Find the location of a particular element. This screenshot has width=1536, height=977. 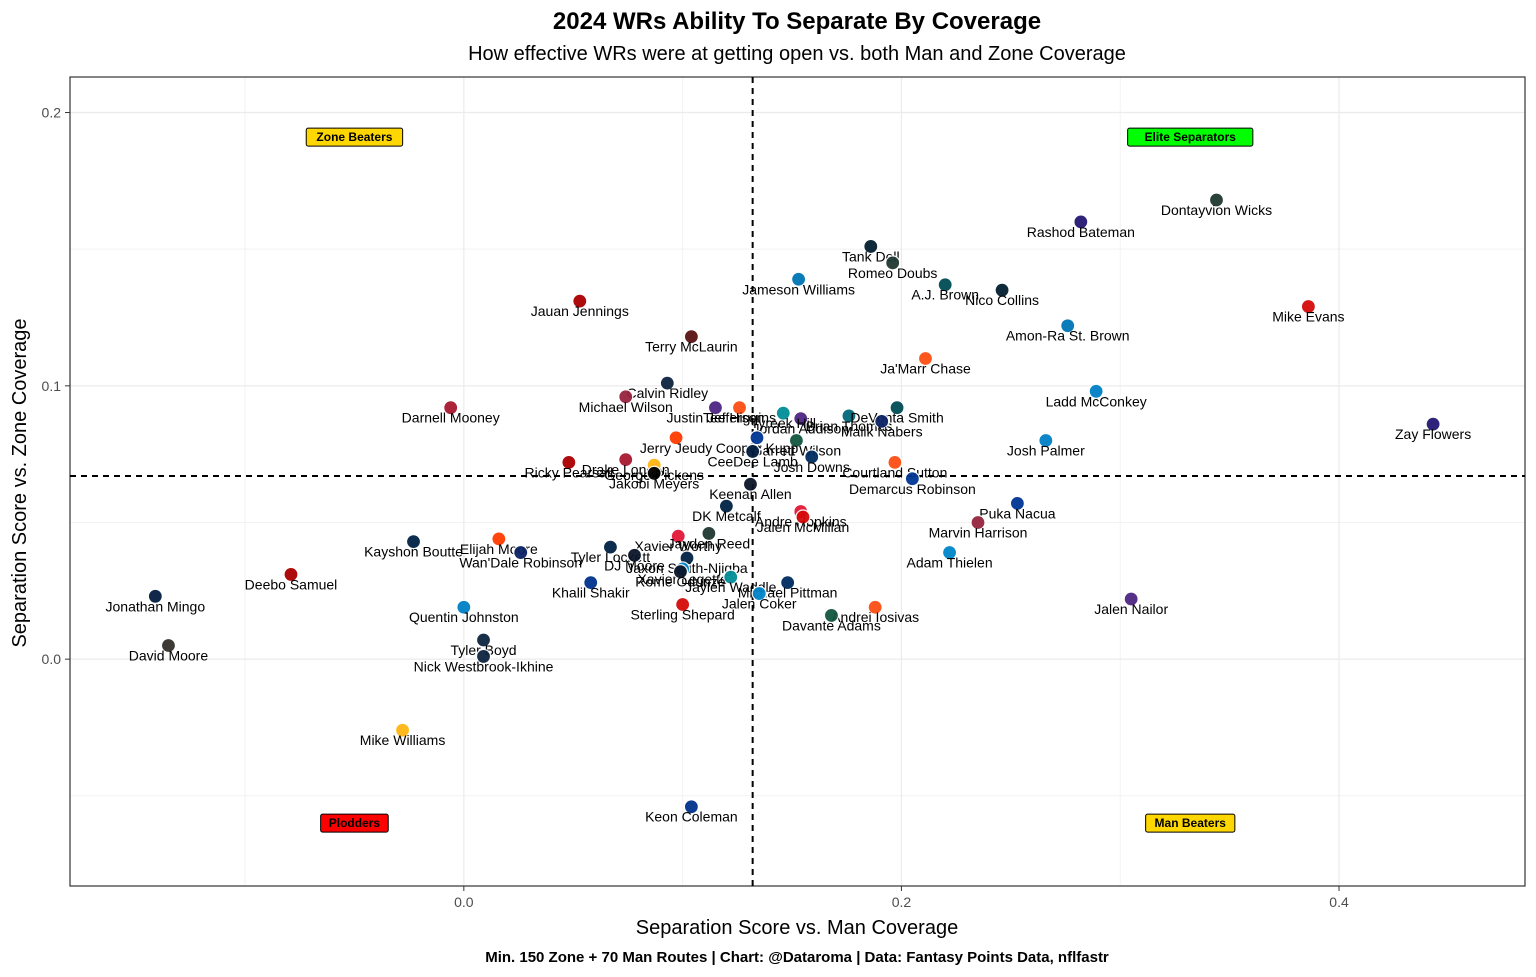

player-label: Tee Higgins is located at coordinates (739, 418).